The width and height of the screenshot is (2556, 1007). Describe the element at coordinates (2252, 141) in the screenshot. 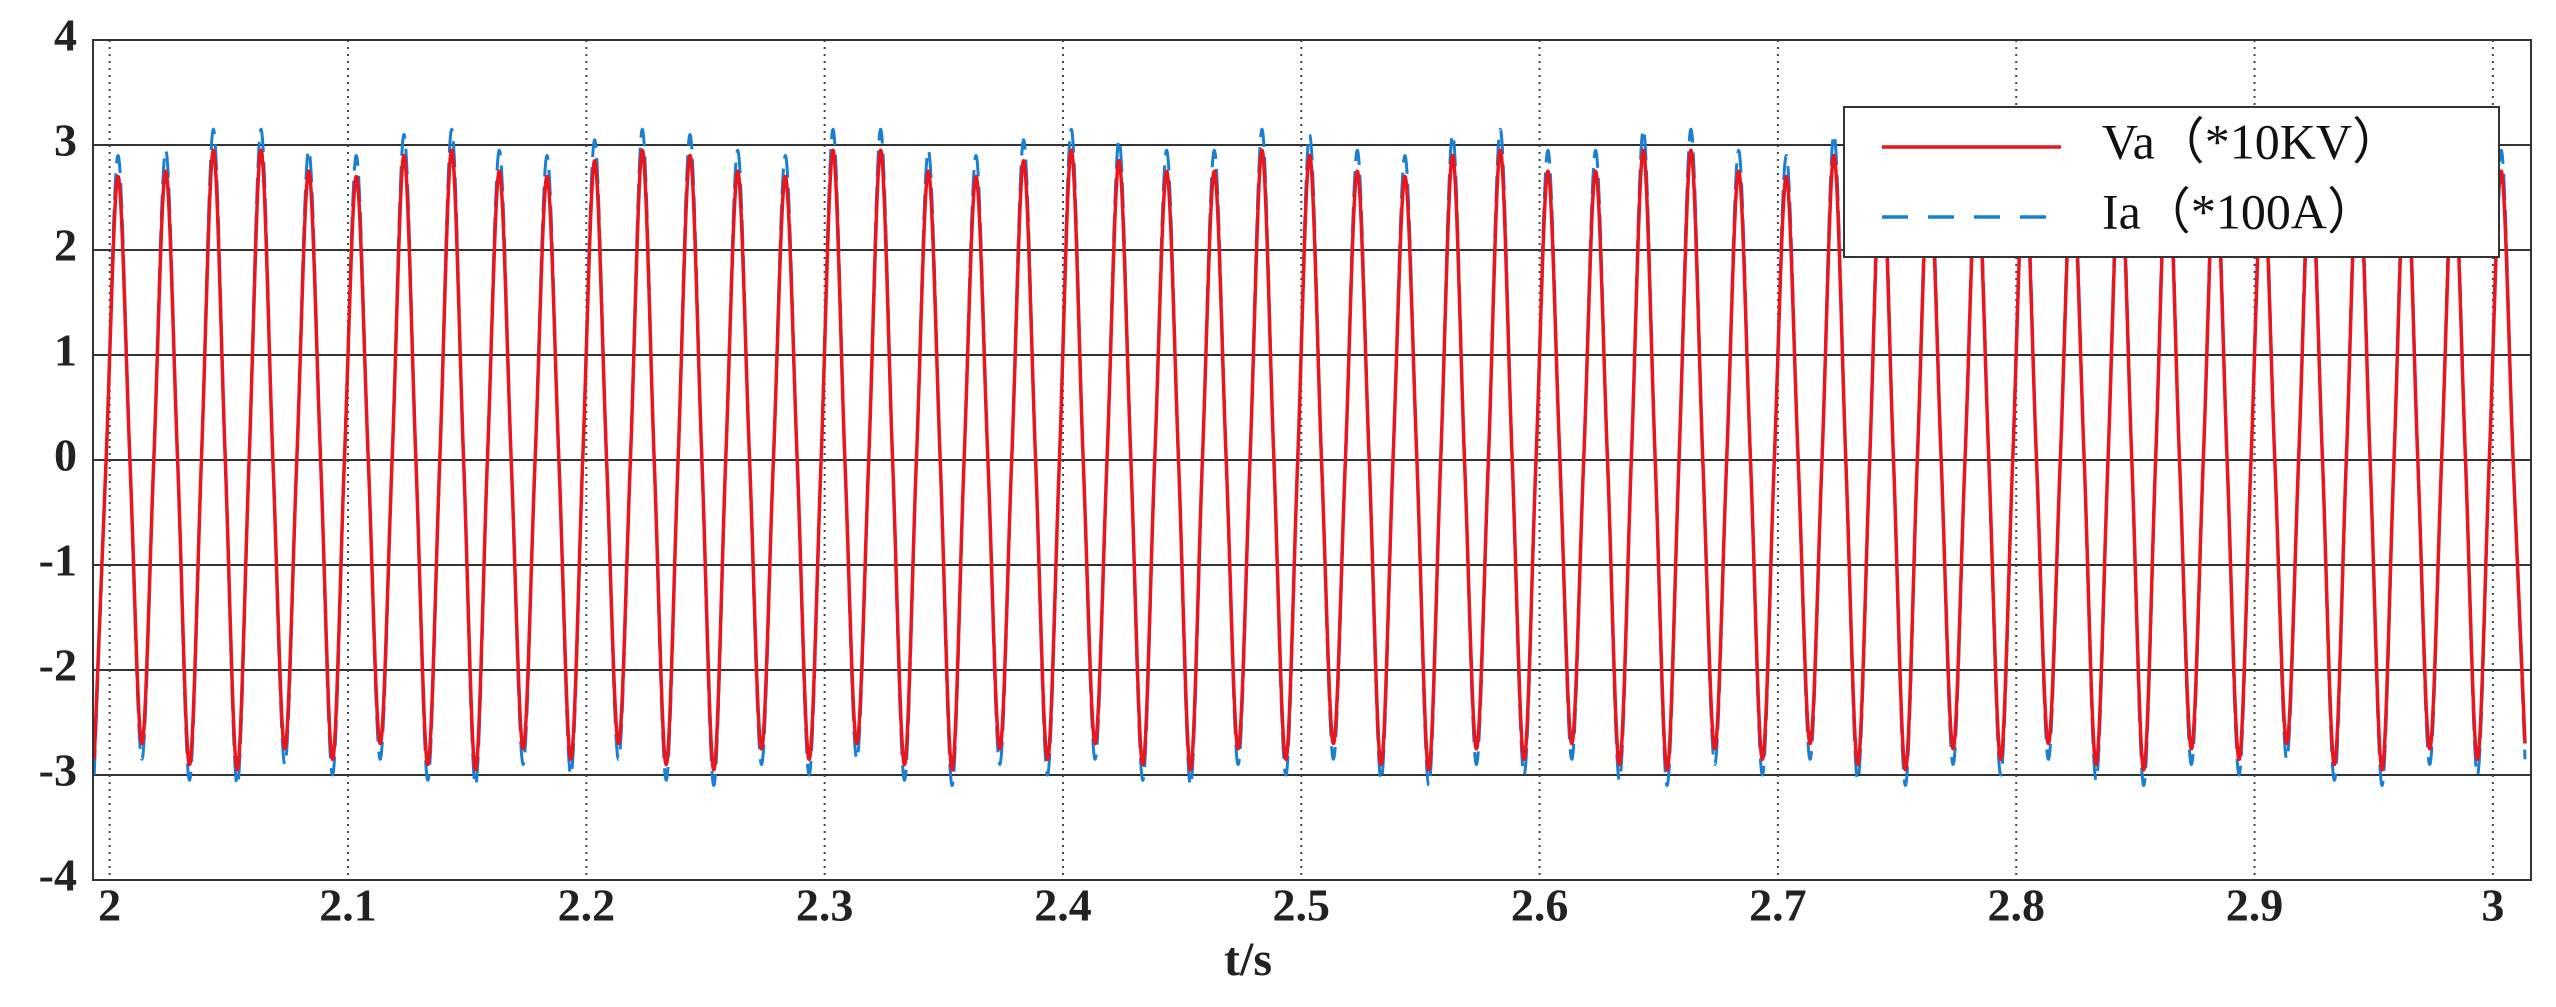

I see `legend-label: Va（*10KV）` at that location.